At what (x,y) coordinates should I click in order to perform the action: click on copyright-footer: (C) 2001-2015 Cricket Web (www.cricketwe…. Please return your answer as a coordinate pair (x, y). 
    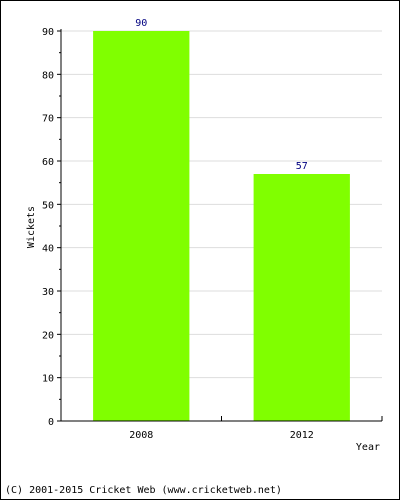
    Looking at the image, I should click on (143, 490).